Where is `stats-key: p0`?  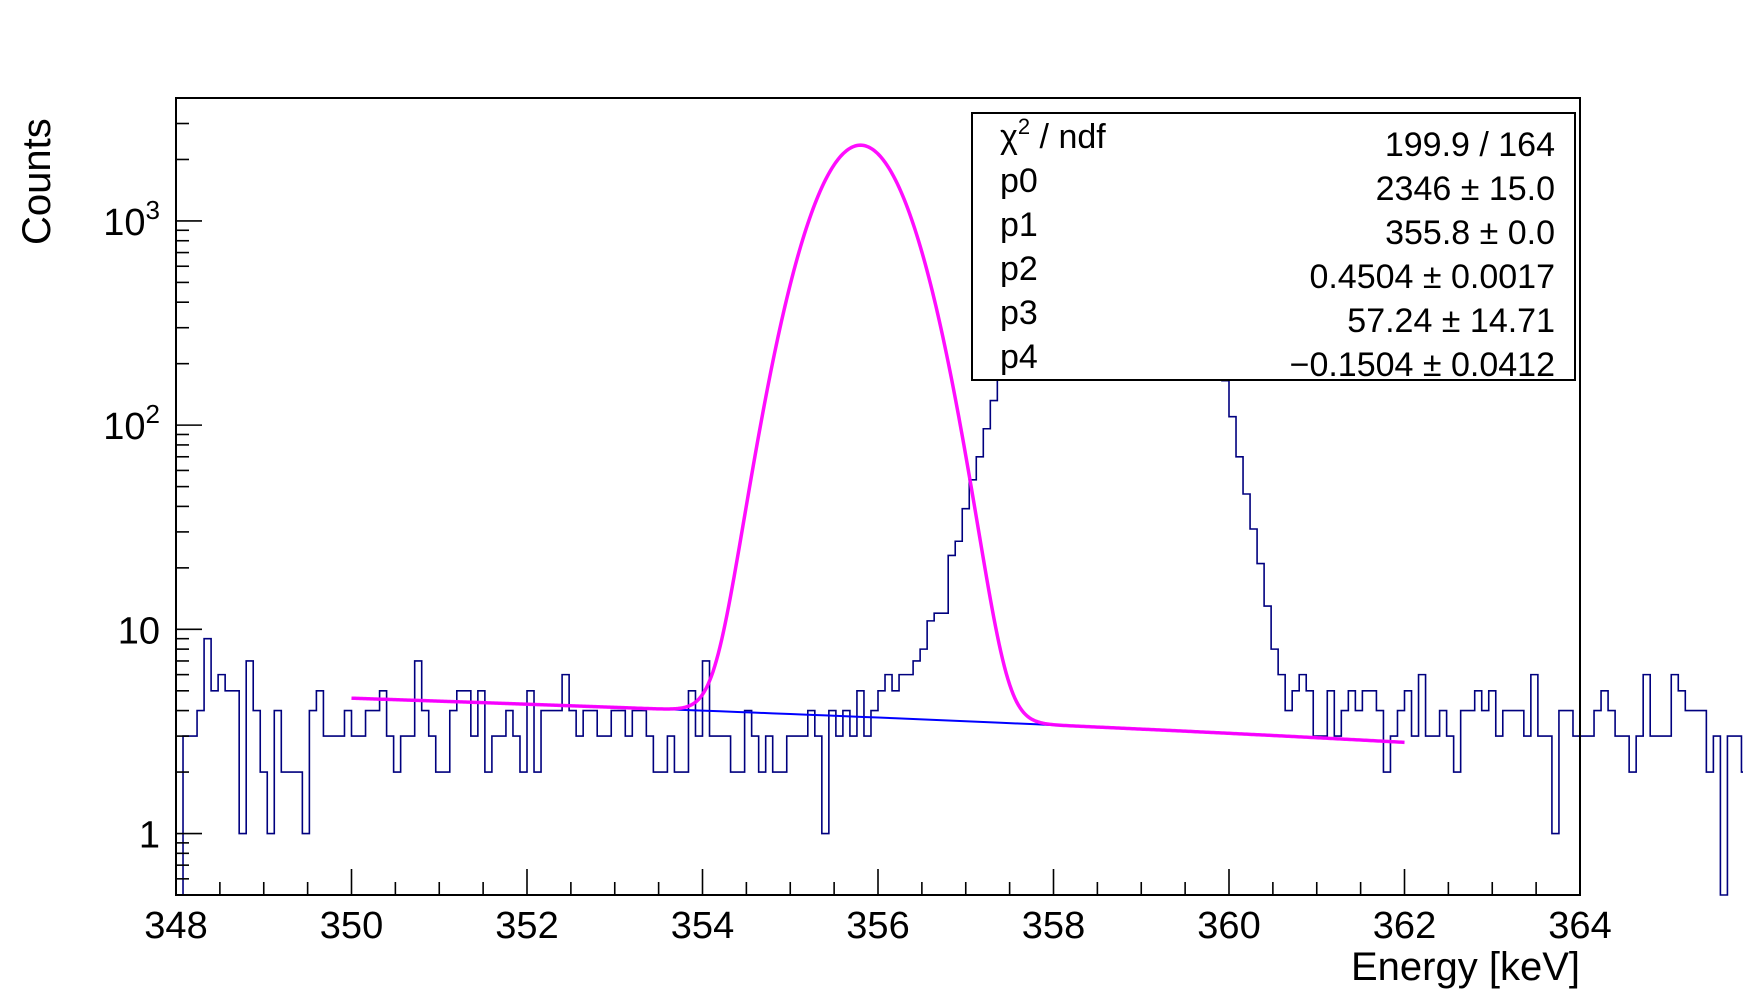
stats-key: p0 is located at coordinates (1019, 181).